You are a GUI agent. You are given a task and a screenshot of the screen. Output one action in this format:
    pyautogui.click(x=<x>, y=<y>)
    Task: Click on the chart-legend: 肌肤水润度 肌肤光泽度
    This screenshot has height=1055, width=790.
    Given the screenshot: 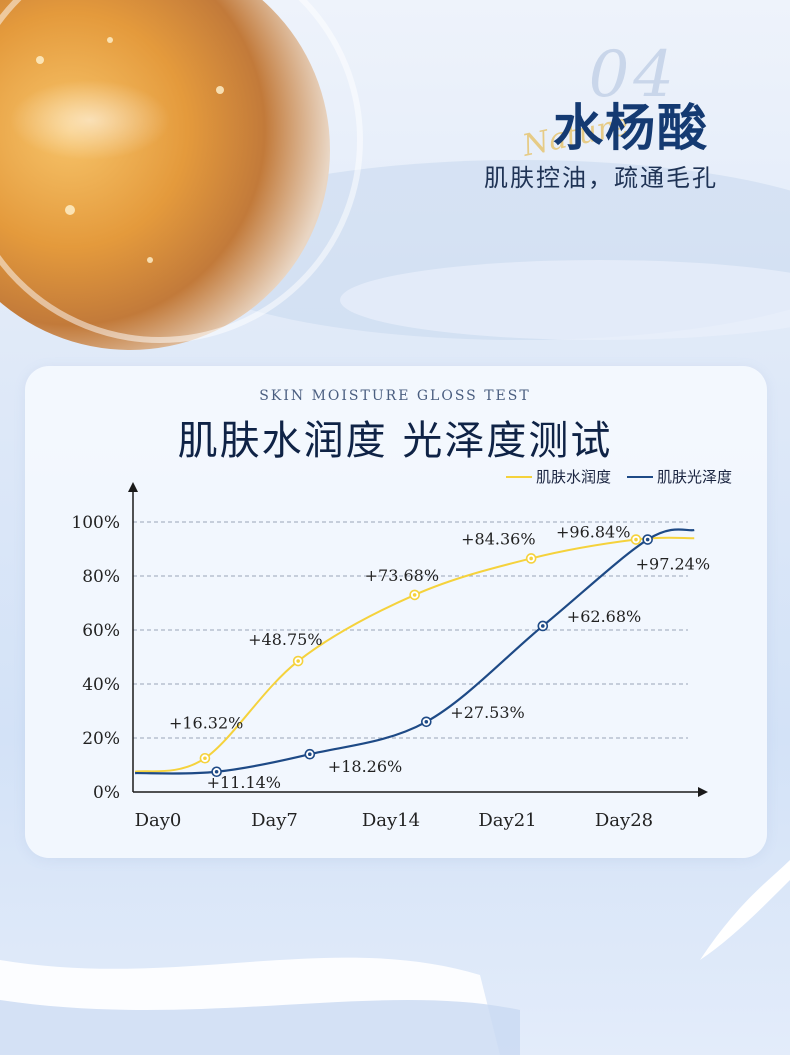 What is the action you would take?
    pyautogui.click(x=618, y=476)
    